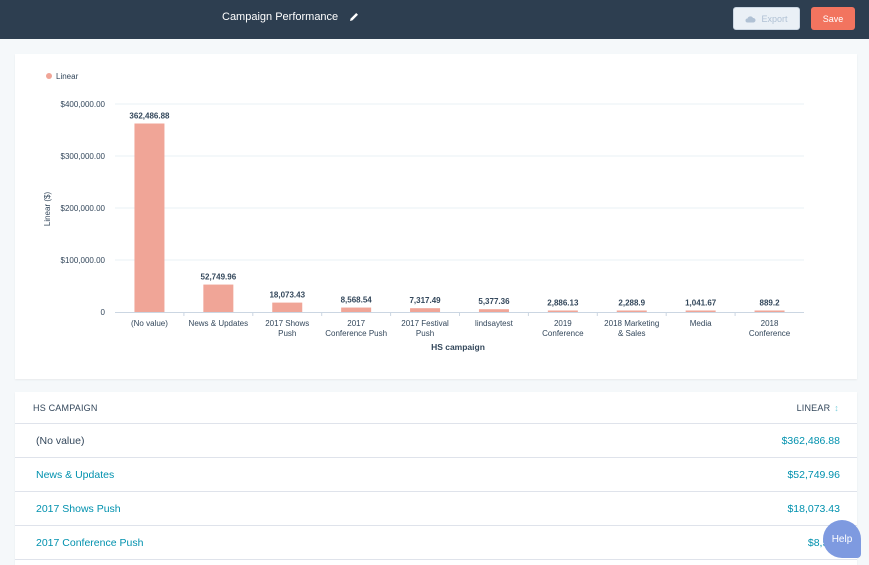  What do you see at coordinates (219, 323) in the screenshot?
I see `x-tick-label: News & Updates` at bounding box center [219, 323].